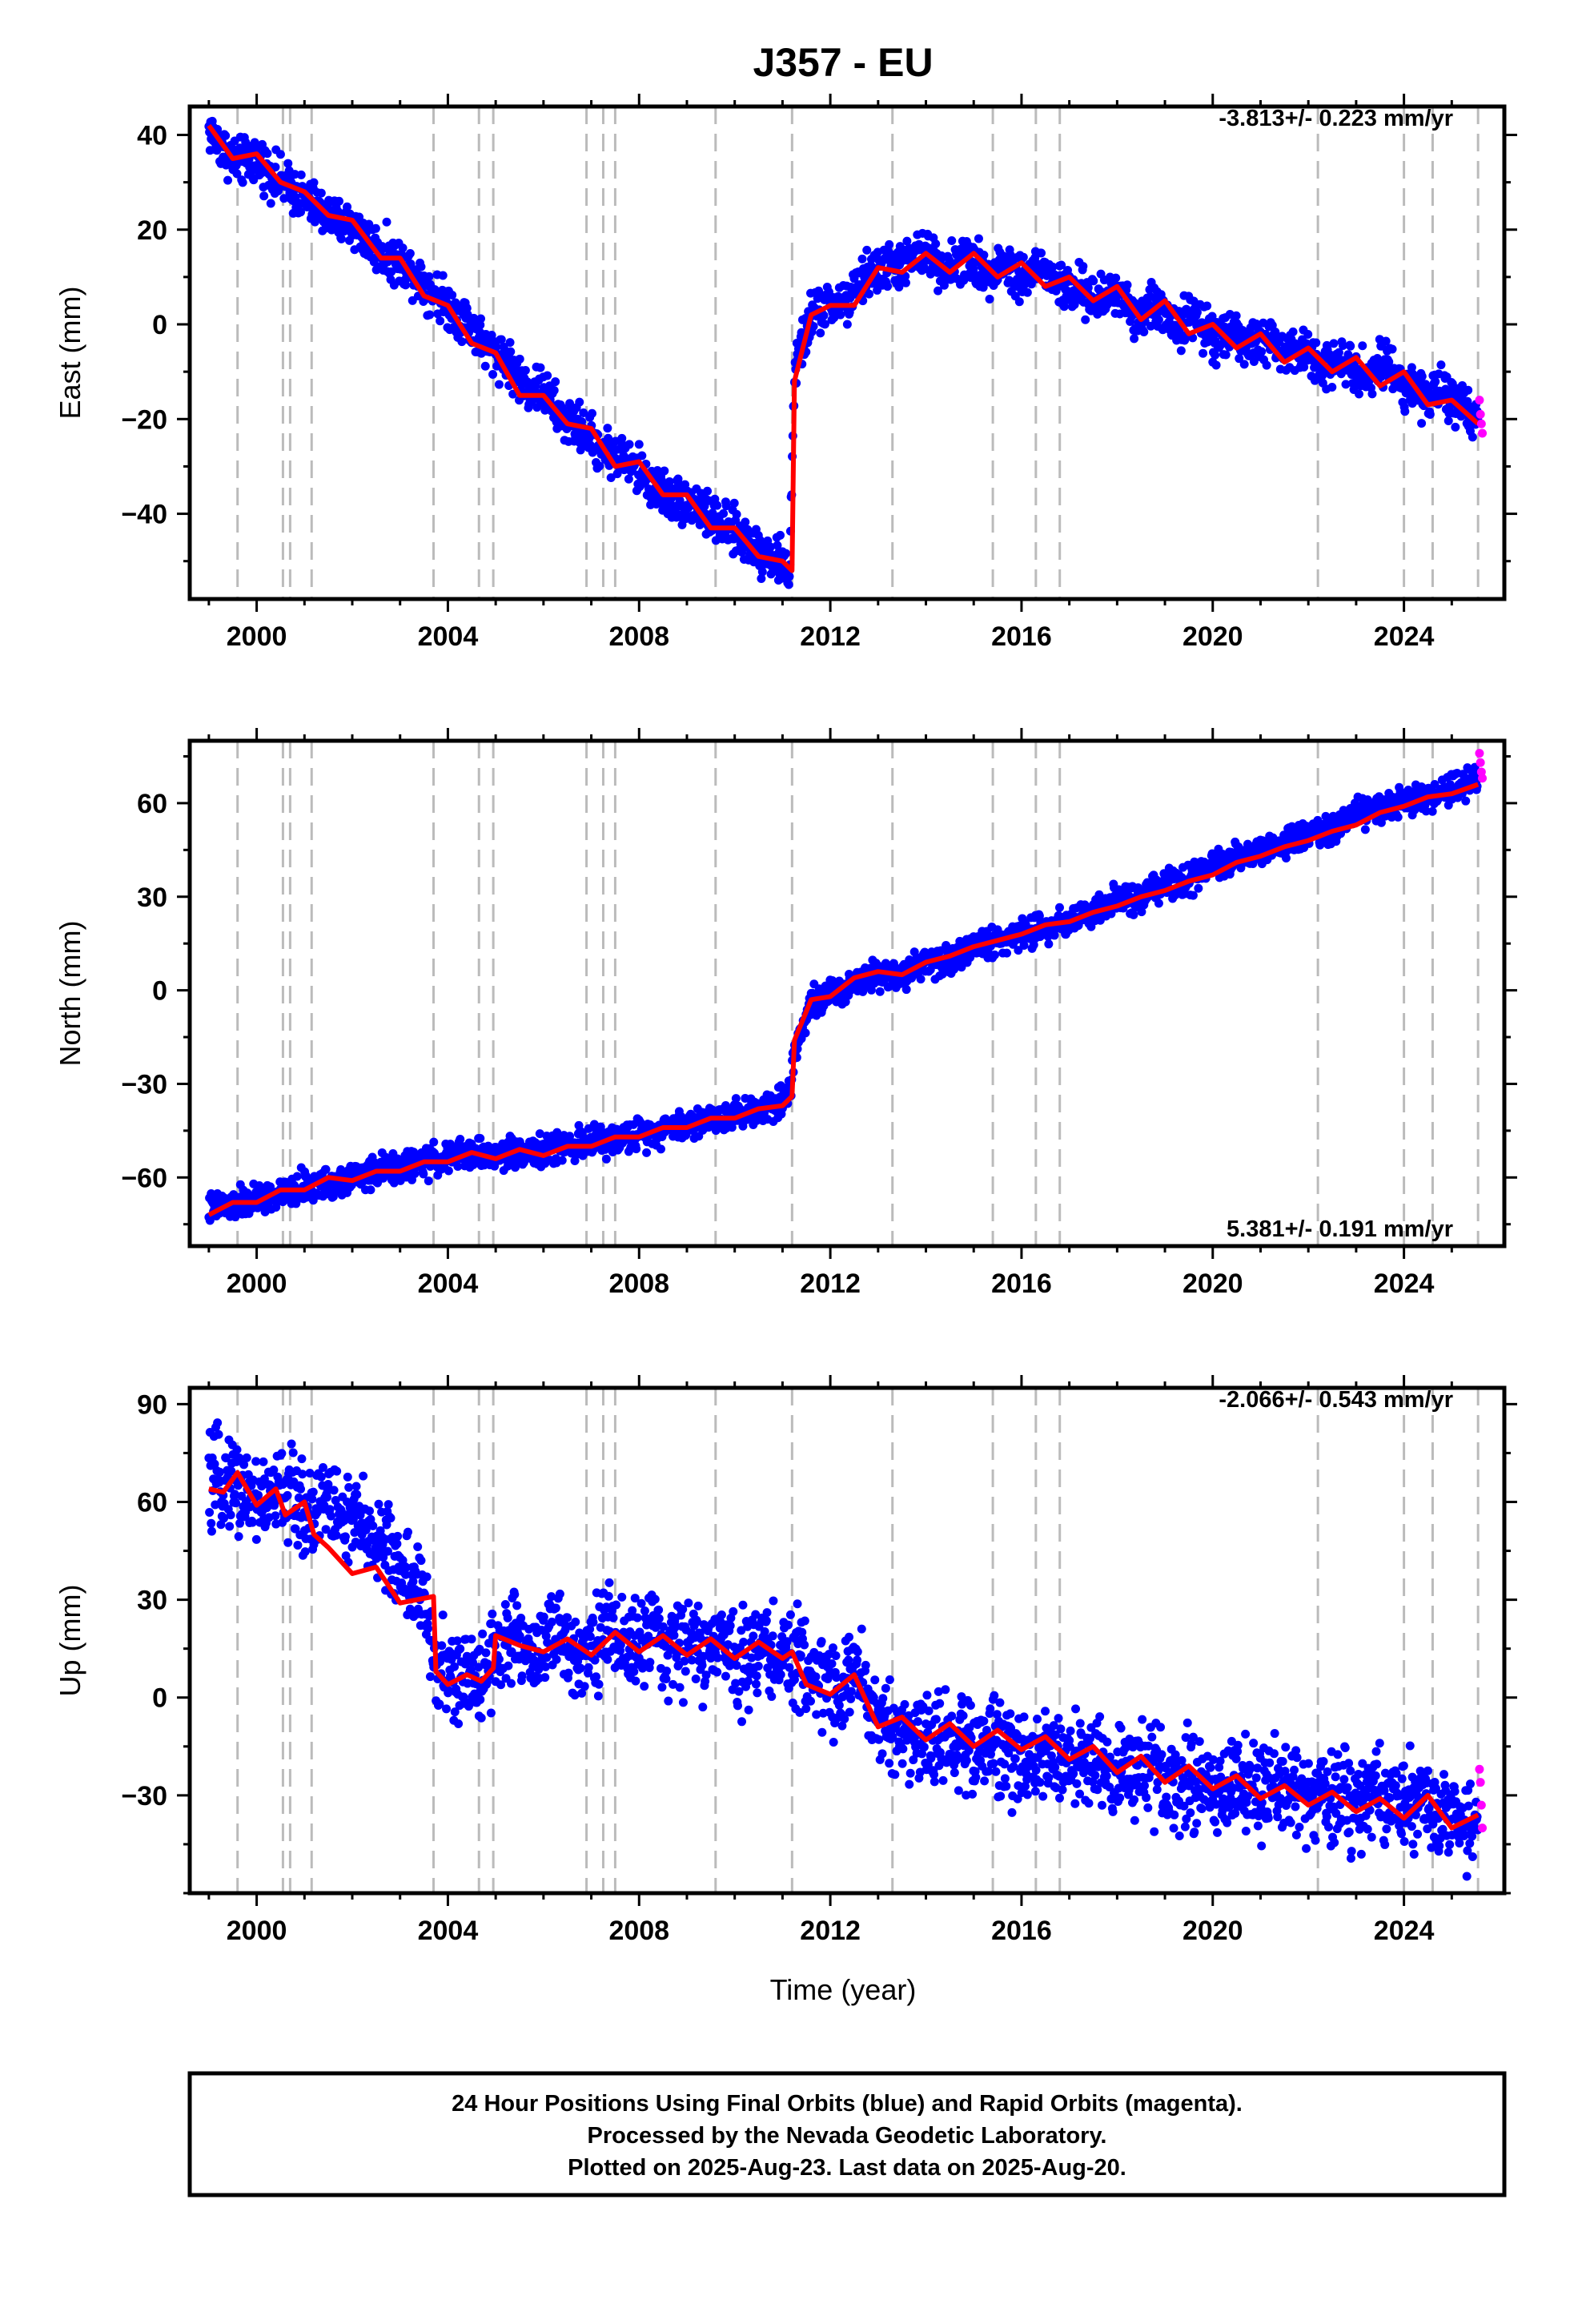 This screenshot has height=2324, width=1582. What do you see at coordinates (1021, 1284) in the screenshot?
I see `north-x-tick-label: 2016` at bounding box center [1021, 1284].